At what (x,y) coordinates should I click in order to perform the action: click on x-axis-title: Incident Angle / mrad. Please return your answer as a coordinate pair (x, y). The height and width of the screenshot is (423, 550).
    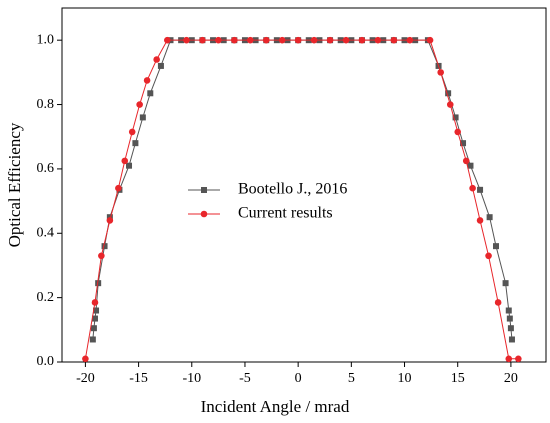
    Looking at the image, I should click on (275, 406).